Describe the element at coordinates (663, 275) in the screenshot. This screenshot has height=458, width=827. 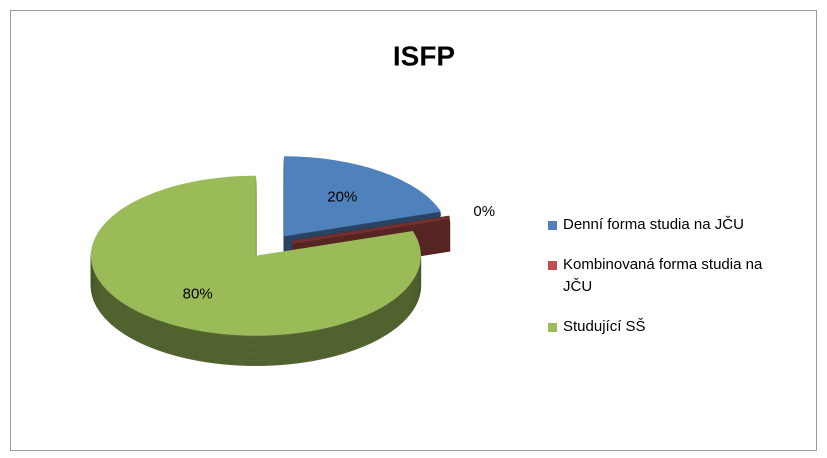
I see `legend-label: Kombinovaná forma studia na JČU` at that location.